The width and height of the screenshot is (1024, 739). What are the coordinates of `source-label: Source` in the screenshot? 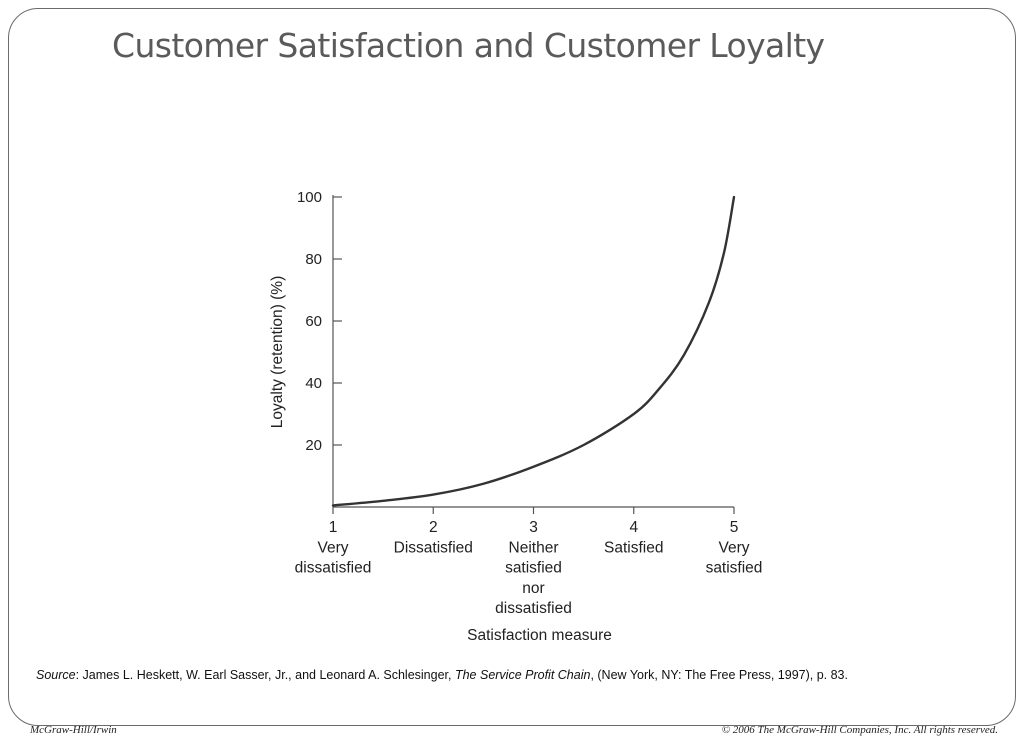 It's located at (56, 675).